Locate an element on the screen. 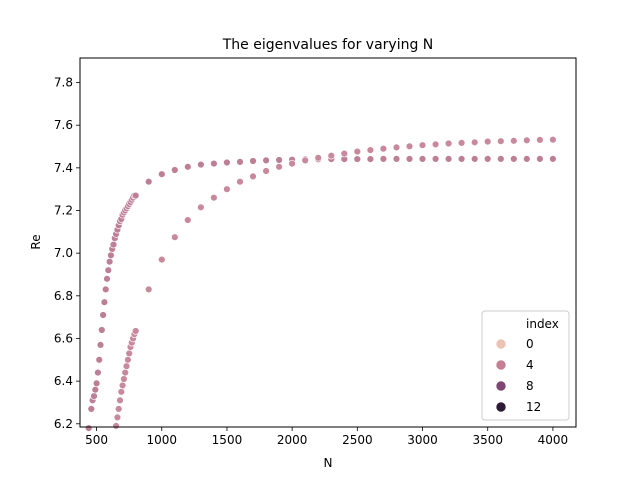 The width and height of the screenshot is (640, 480). x-tick-label: 2500 is located at coordinates (357, 440).